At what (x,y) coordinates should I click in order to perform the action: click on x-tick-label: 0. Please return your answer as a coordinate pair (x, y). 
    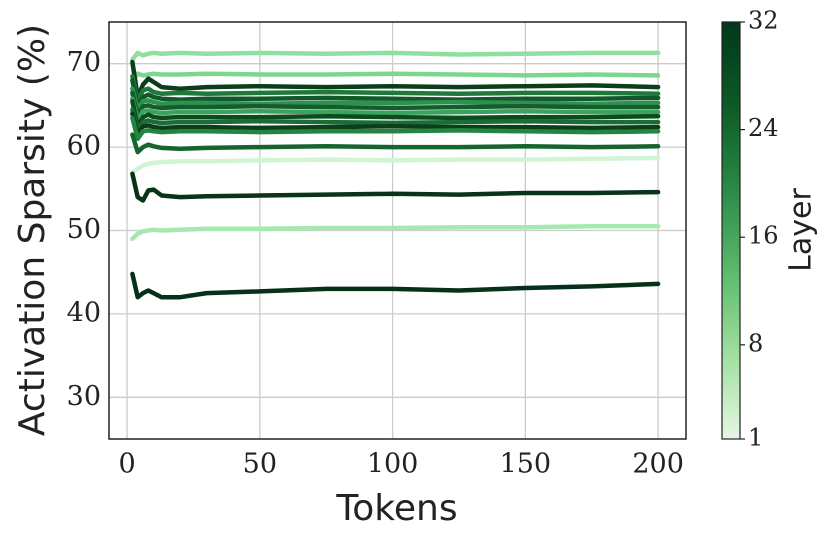
    Looking at the image, I should click on (126, 464).